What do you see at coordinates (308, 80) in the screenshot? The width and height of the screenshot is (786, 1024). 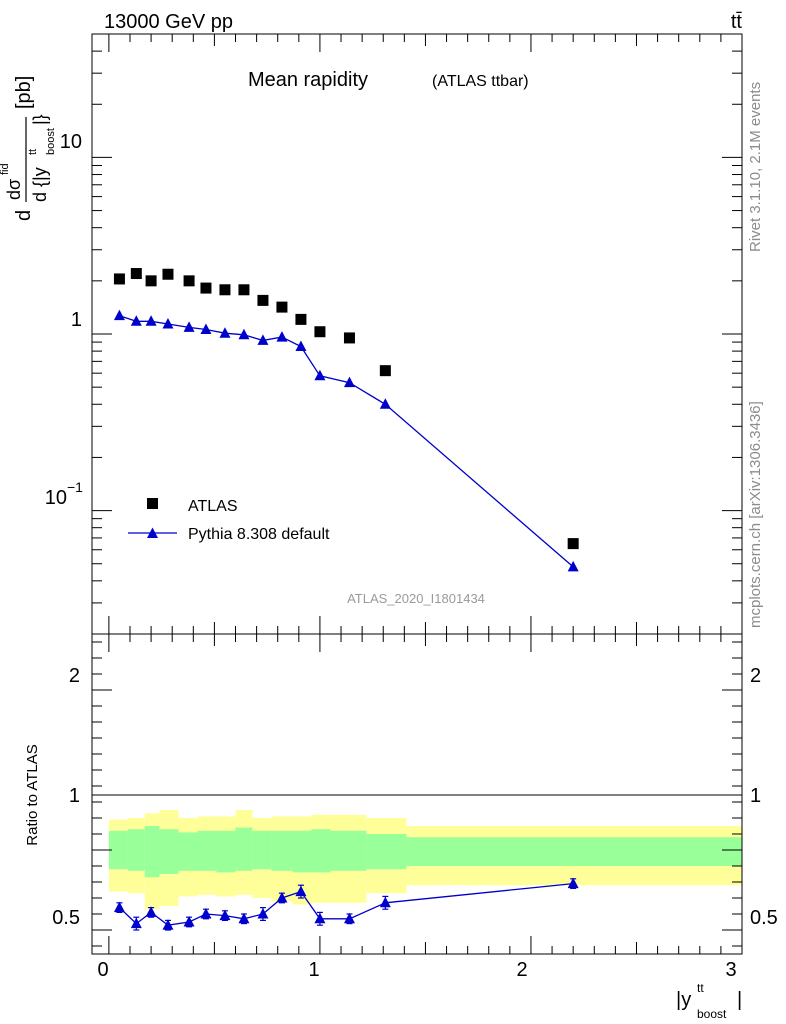 I see `plot-title: Mean rapidity` at bounding box center [308, 80].